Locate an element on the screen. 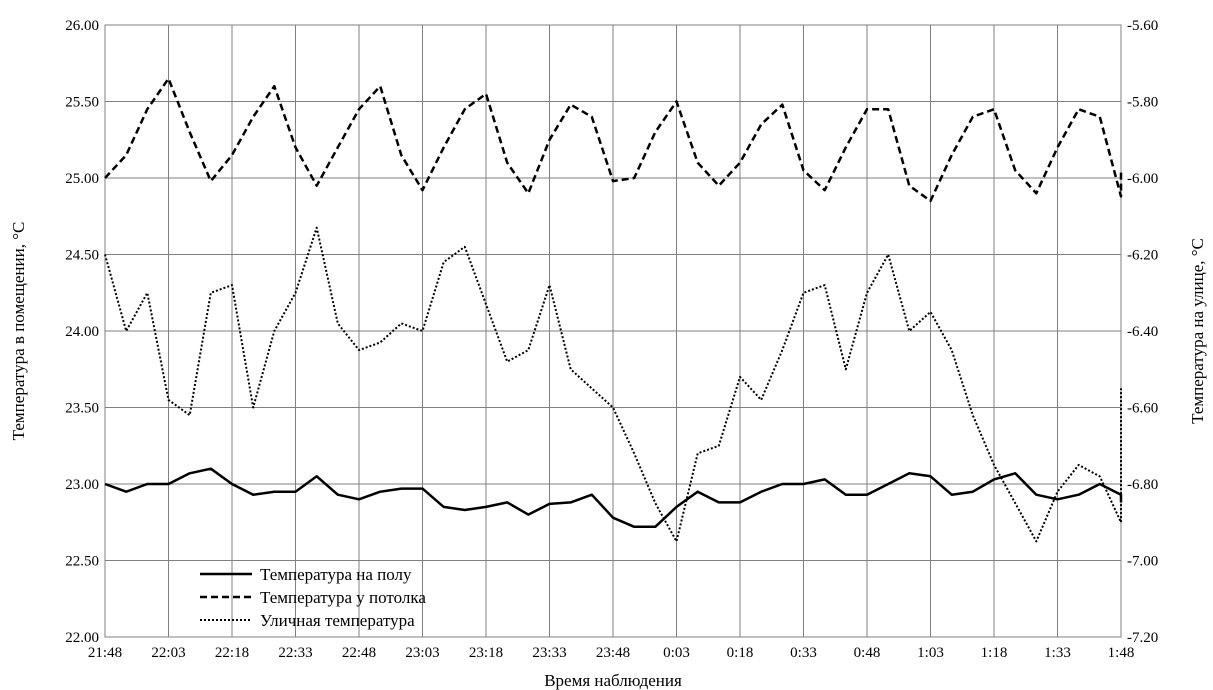 The height and width of the screenshot is (690, 1213). left-tick-label: 25.50 is located at coordinates (82, 103).